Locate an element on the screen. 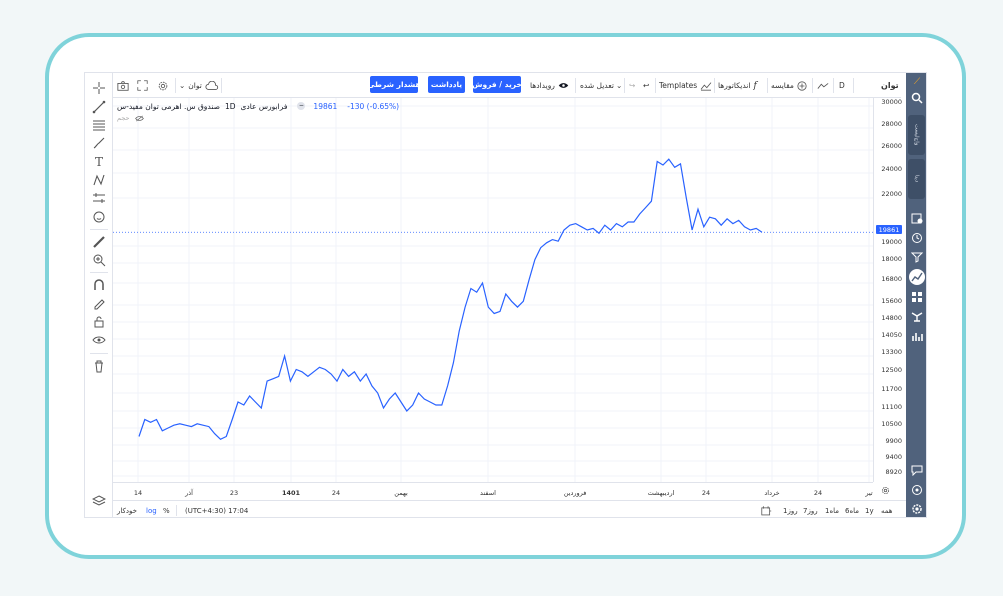 The height and width of the screenshot is (596, 1003). auto-scale-toggle: خودکار is located at coordinates (127, 510).